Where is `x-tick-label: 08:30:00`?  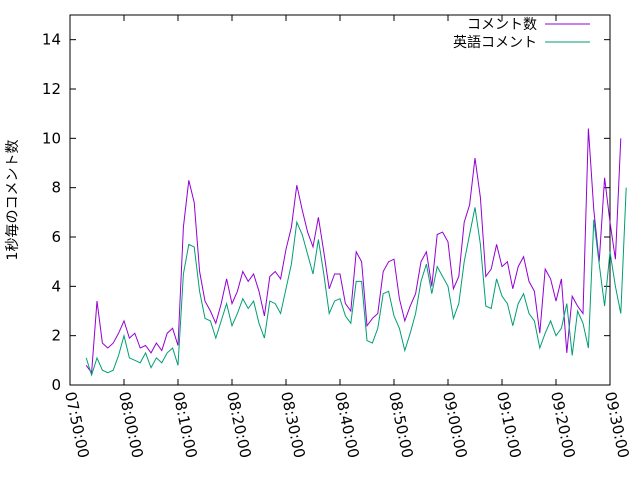
x-tick-label: 08:30:00 is located at coordinates (293, 425).